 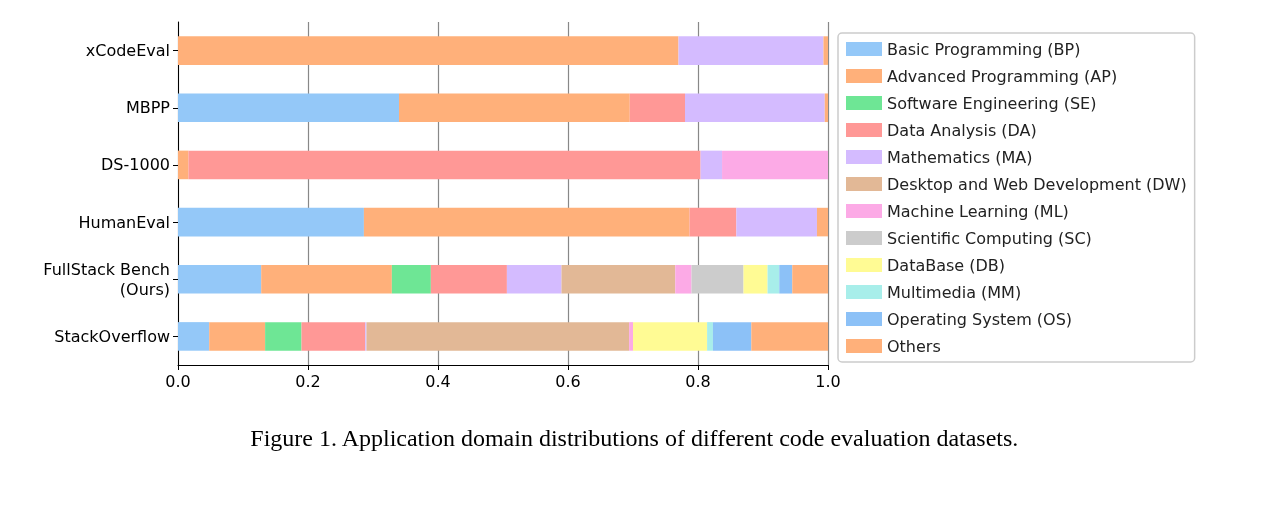 What do you see at coordinates (148, 108) in the screenshot?
I see `y-tick-label: MBPP` at bounding box center [148, 108].